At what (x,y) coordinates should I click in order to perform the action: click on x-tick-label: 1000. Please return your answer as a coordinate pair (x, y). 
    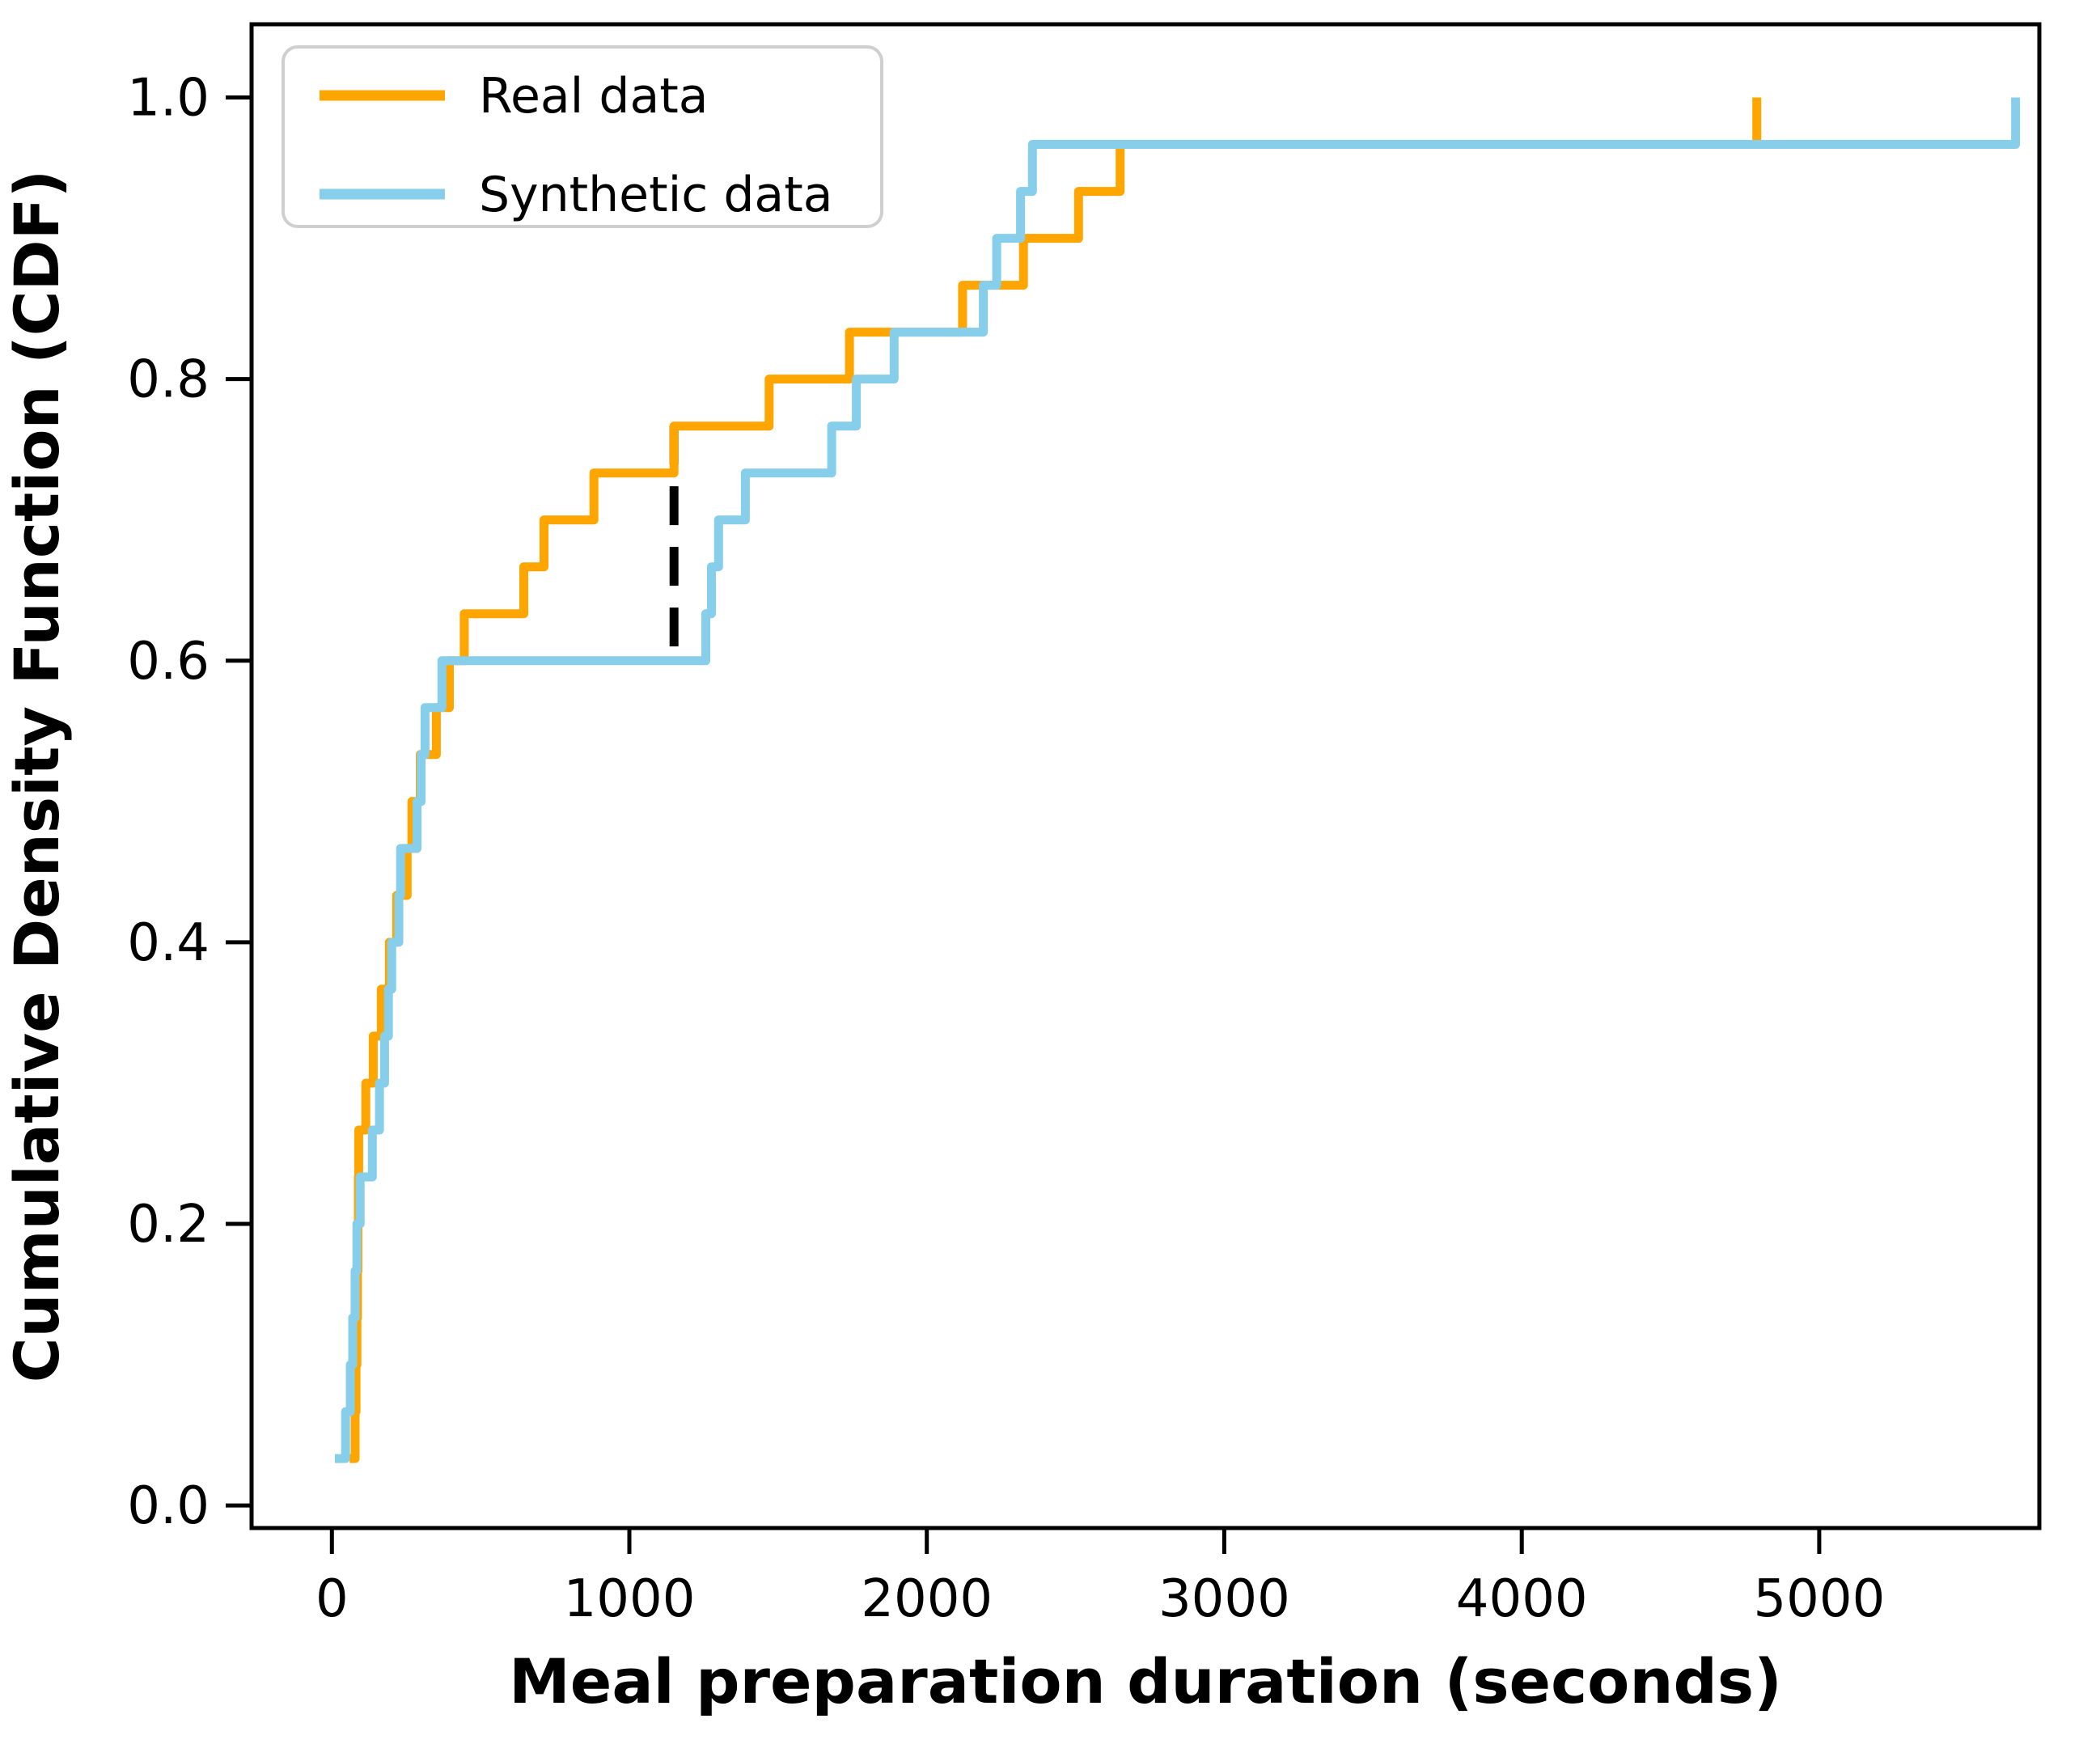
    Looking at the image, I should click on (630, 1599).